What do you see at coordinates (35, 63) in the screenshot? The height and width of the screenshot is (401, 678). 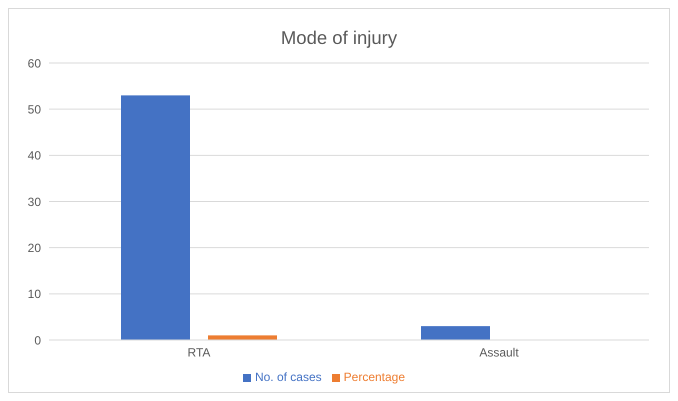 I see `y-tick-label: 60` at bounding box center [35, 63].